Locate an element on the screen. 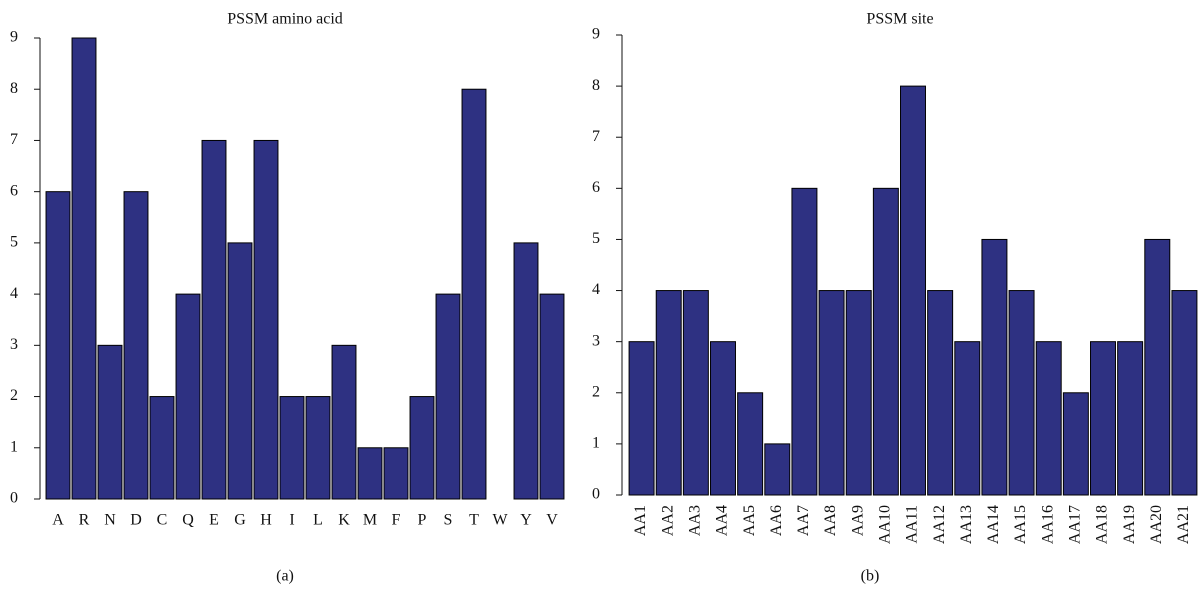 This screenshot has height=592, width=1199. x-tick-label: AA15 is located at coordinates (1020, 524).